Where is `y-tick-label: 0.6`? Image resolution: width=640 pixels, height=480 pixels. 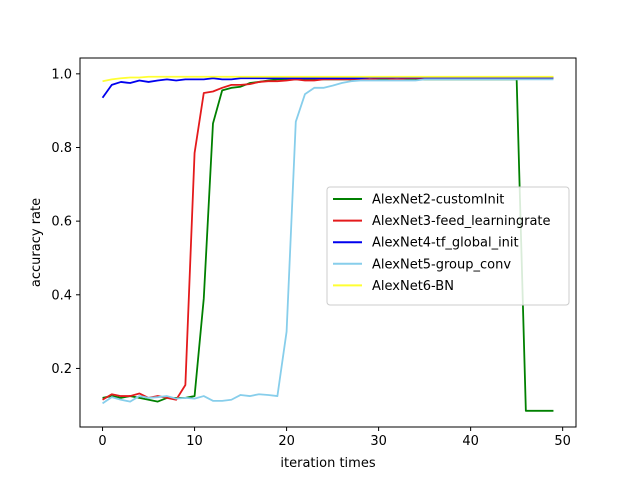
y-tick-label: 0.6 is located at coordinates (61, 222).